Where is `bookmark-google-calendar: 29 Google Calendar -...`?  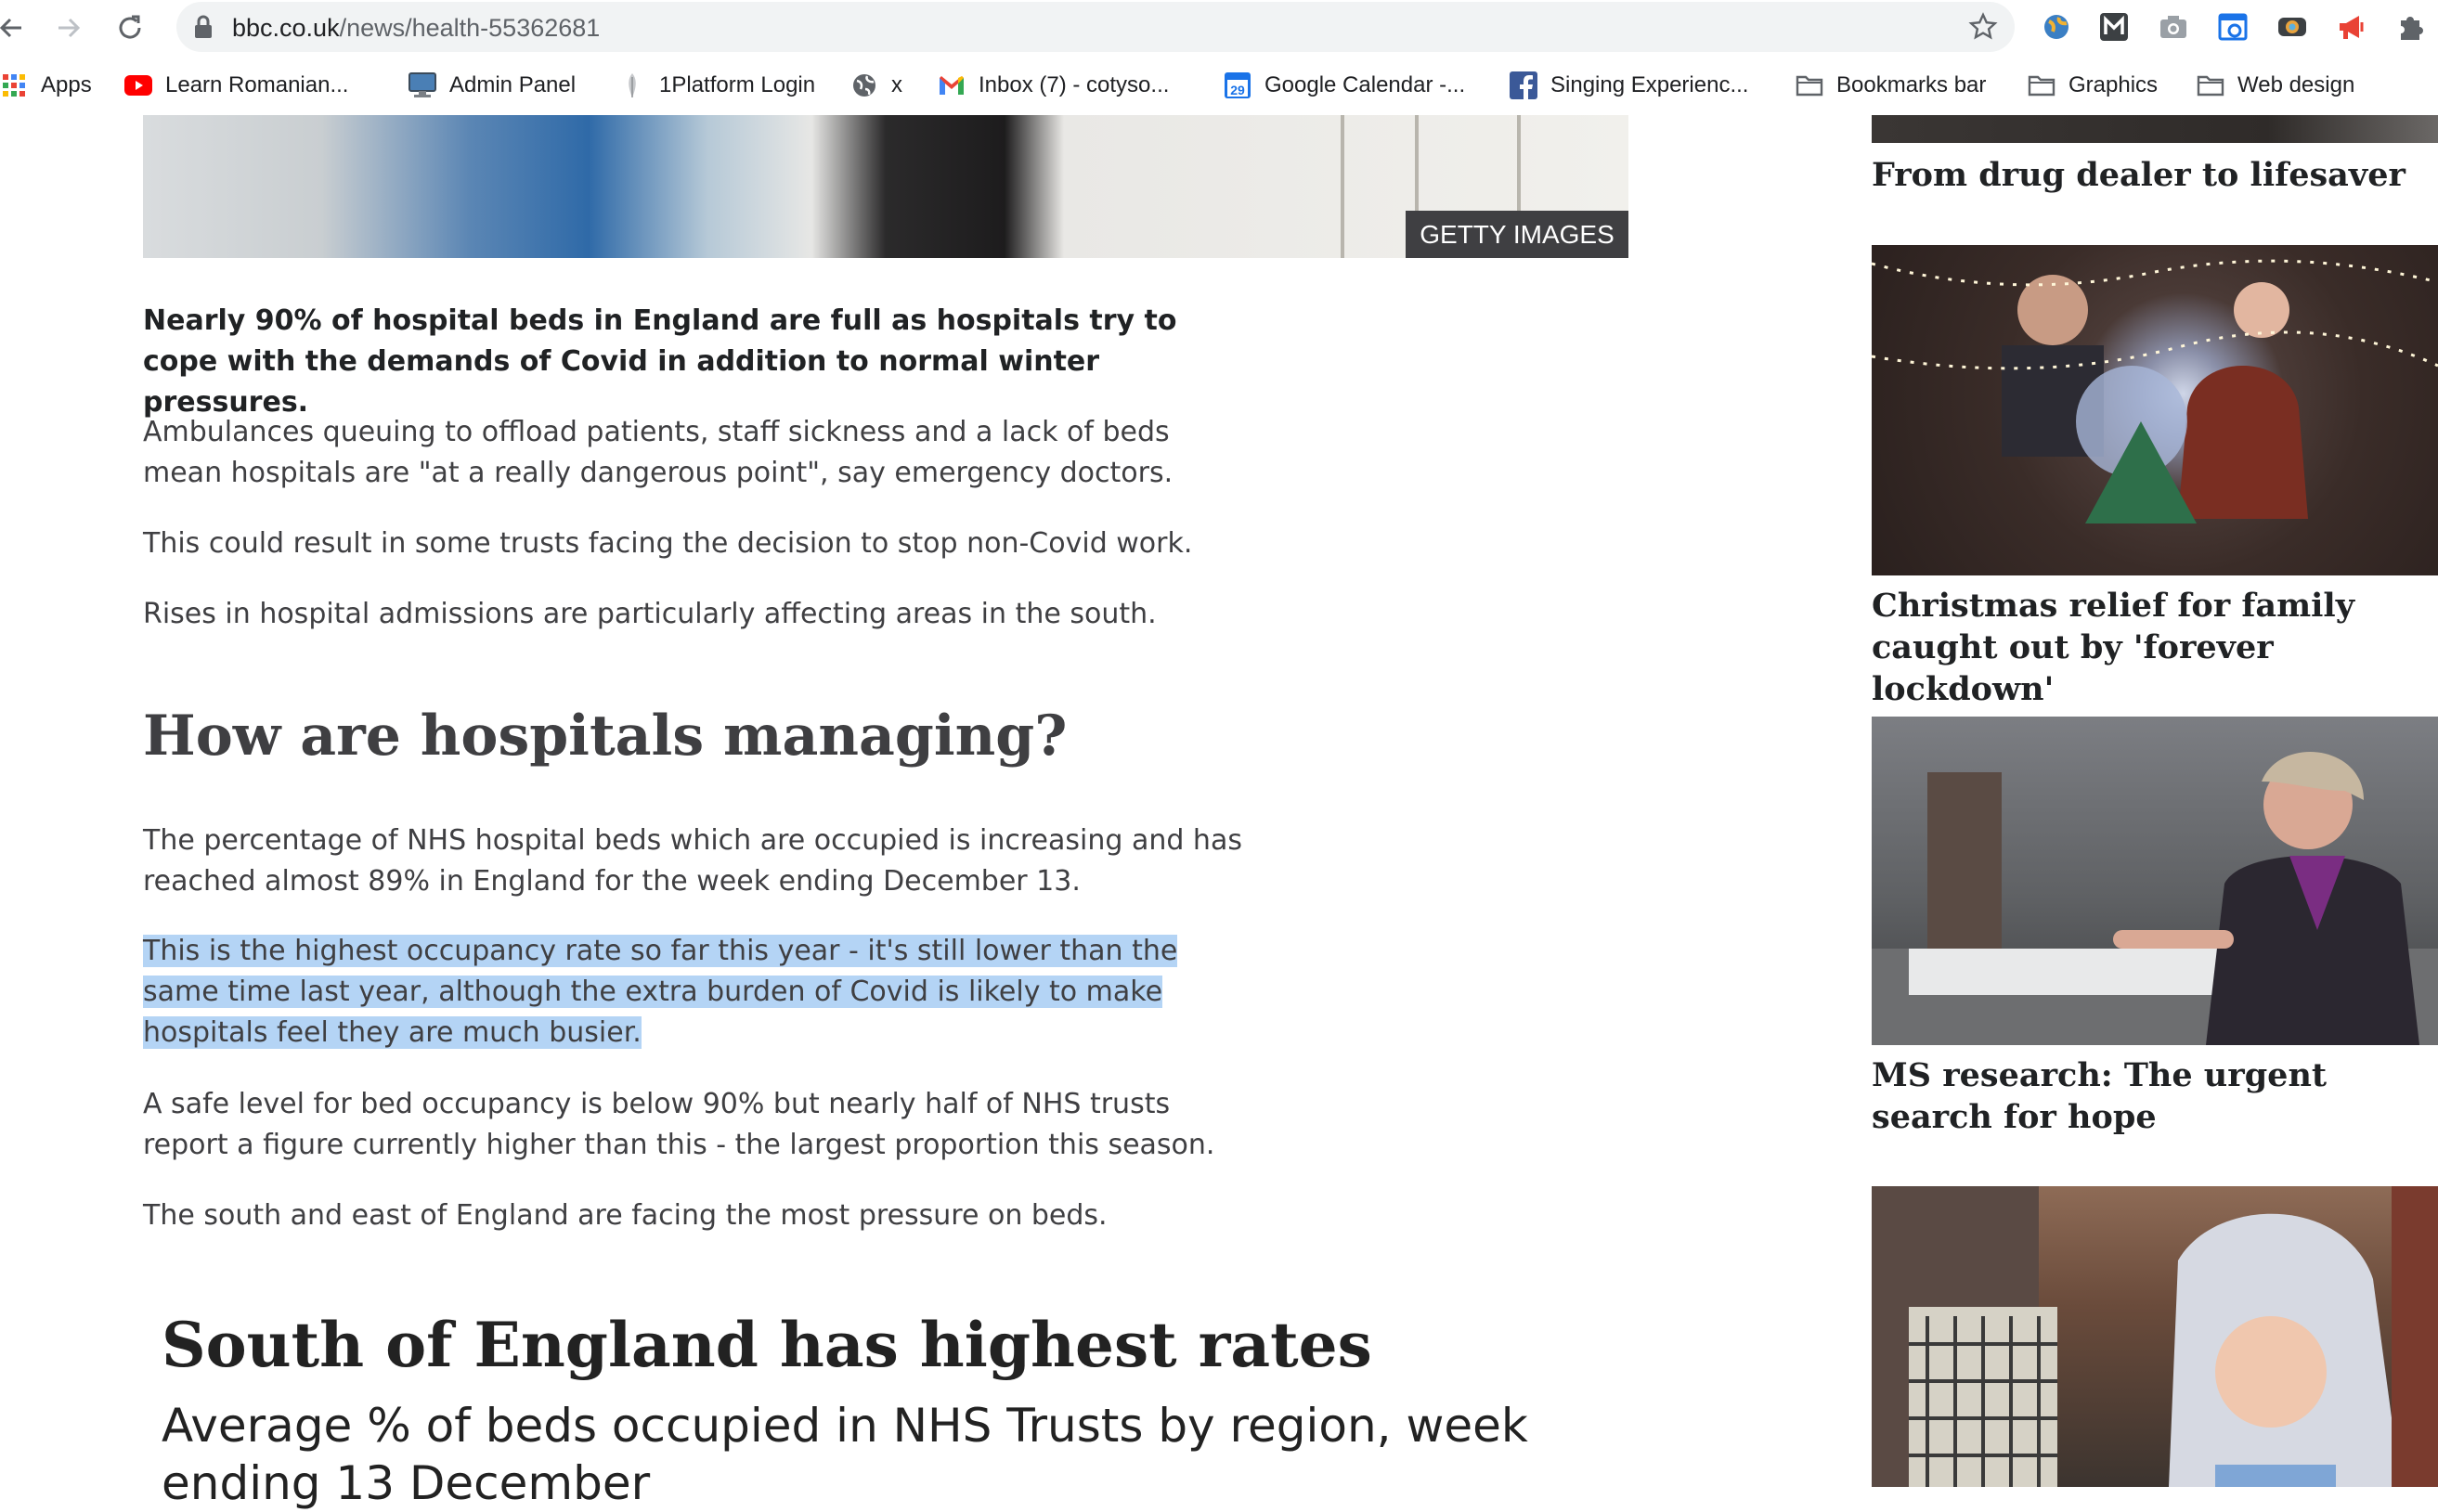
bookmark-google-calendar: 29 Google Calendar -... is located at coordinates (1345, 85).